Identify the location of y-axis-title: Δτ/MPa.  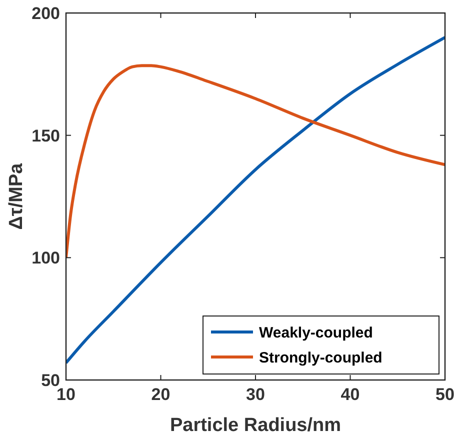
(16, 196).